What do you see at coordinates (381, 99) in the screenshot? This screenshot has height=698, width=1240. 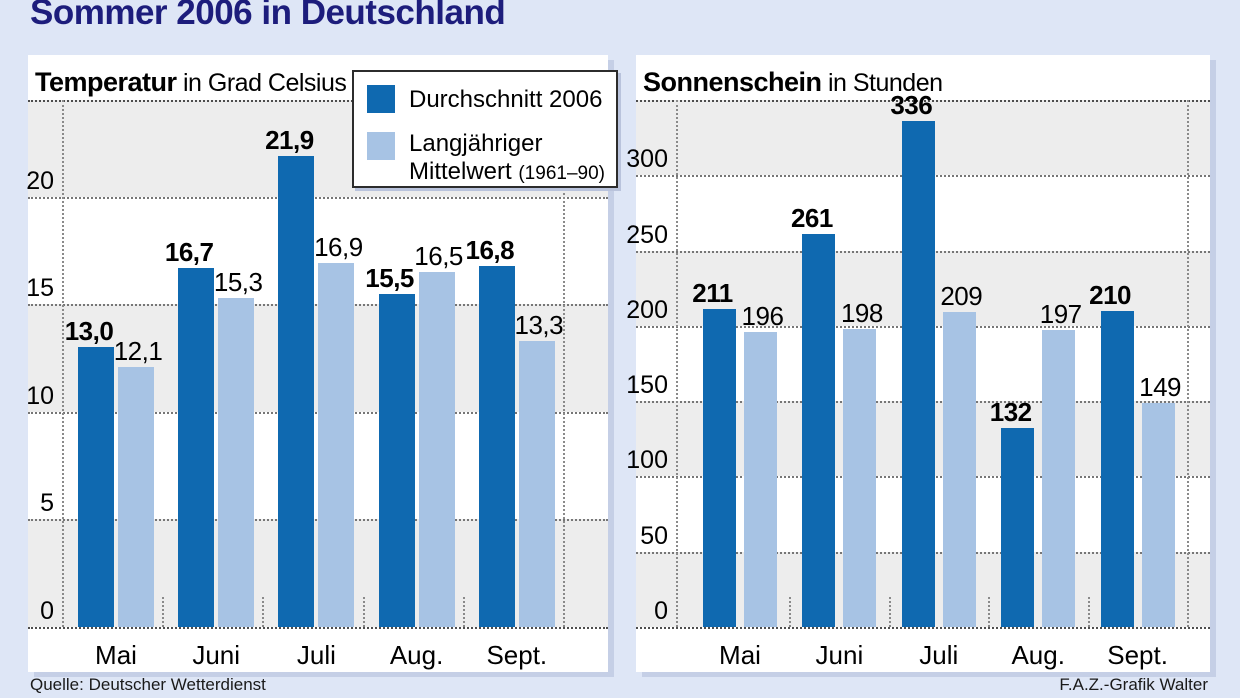 I see `legend-swatch-durchschnitt` at bounding box center [381, 99].